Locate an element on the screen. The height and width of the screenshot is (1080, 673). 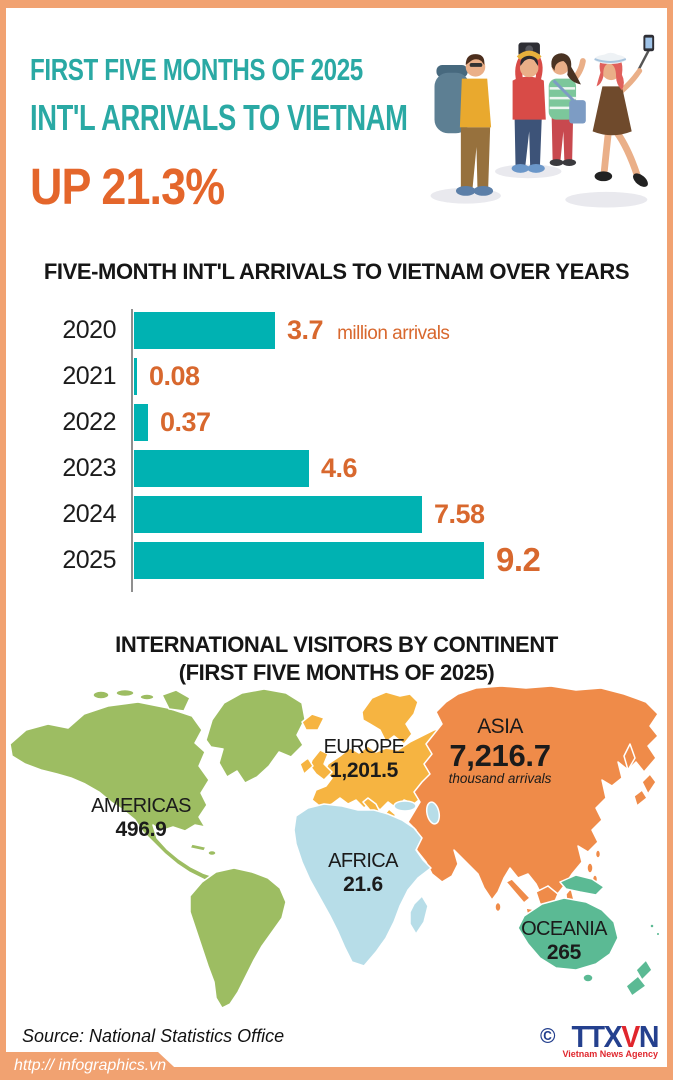
bar-row: 2021 0.08 is located at coordinates (333, 376).